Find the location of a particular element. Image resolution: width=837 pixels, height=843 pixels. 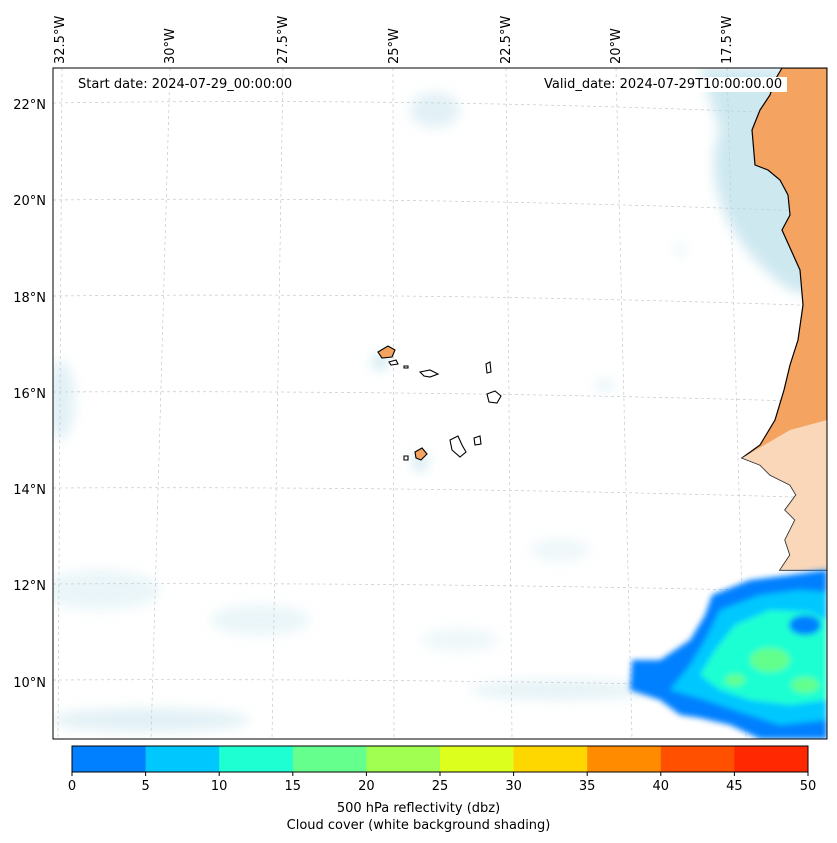

island-sao-vicente is located at coordinates (393, 362).